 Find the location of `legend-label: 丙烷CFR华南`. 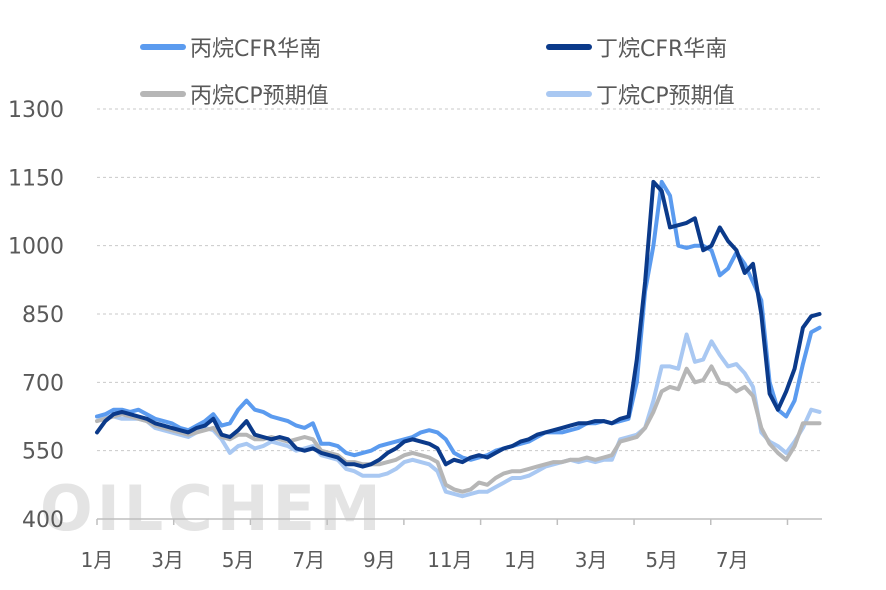

legend-label: 丙烷CFR华南 is located at coordinates (255, 49).